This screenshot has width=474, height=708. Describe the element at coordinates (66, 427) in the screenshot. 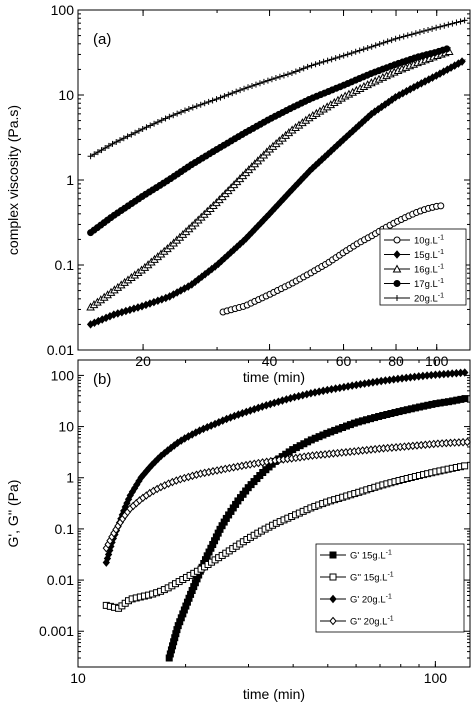

I see `y-tick-label: 10` at that location.